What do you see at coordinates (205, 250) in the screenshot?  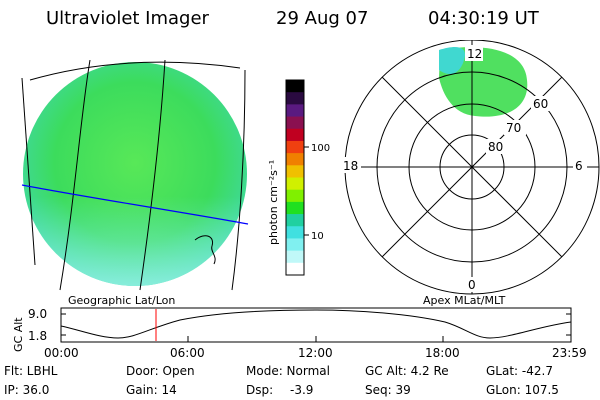 I see `coastline` at bounding box center [205, 250].